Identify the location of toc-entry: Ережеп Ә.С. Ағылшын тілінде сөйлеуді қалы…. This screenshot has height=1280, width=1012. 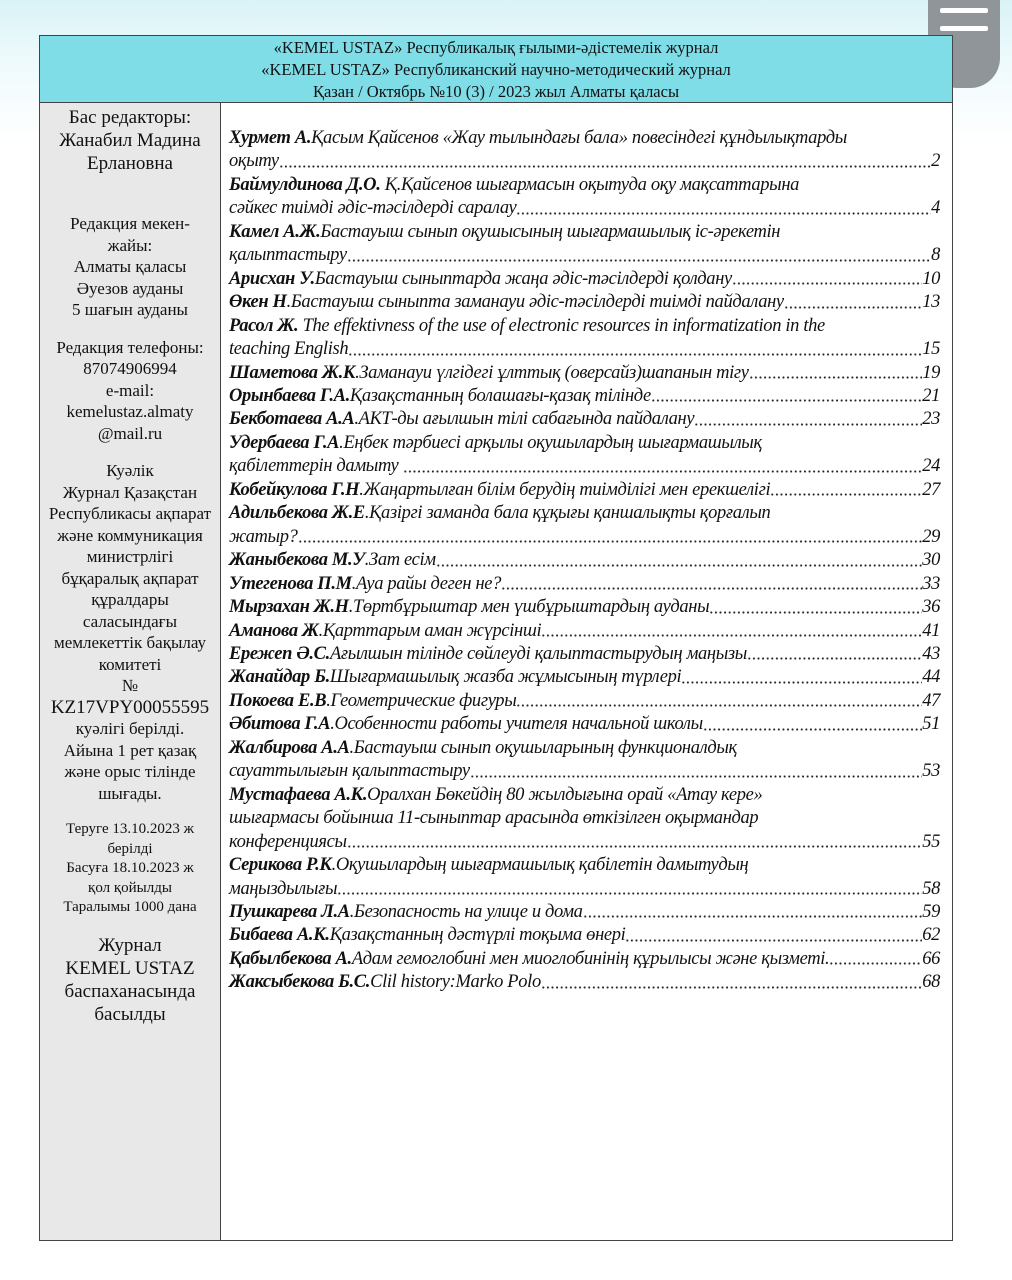
(584, 654).